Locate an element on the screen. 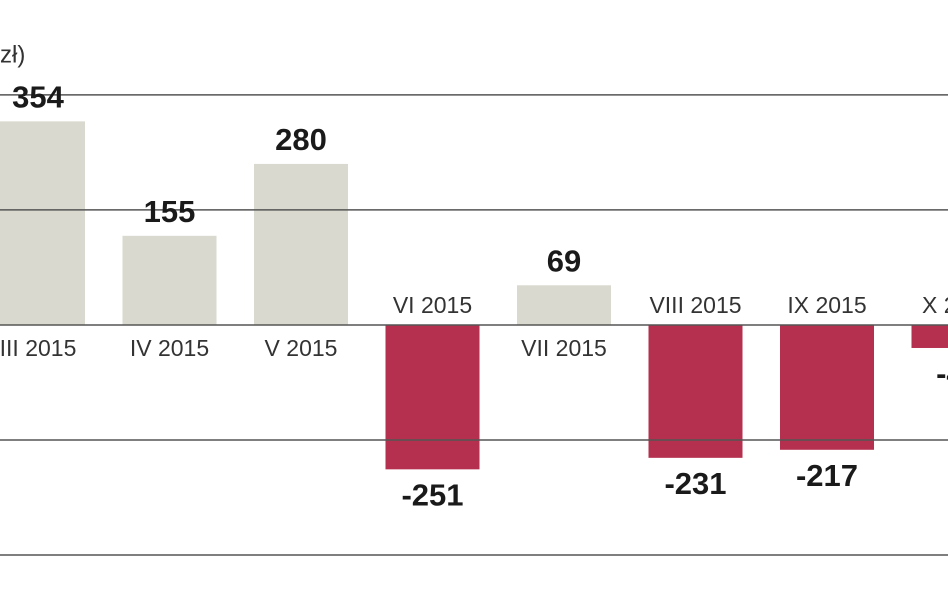  value-label: -217 is located at coordinates (827, 475).